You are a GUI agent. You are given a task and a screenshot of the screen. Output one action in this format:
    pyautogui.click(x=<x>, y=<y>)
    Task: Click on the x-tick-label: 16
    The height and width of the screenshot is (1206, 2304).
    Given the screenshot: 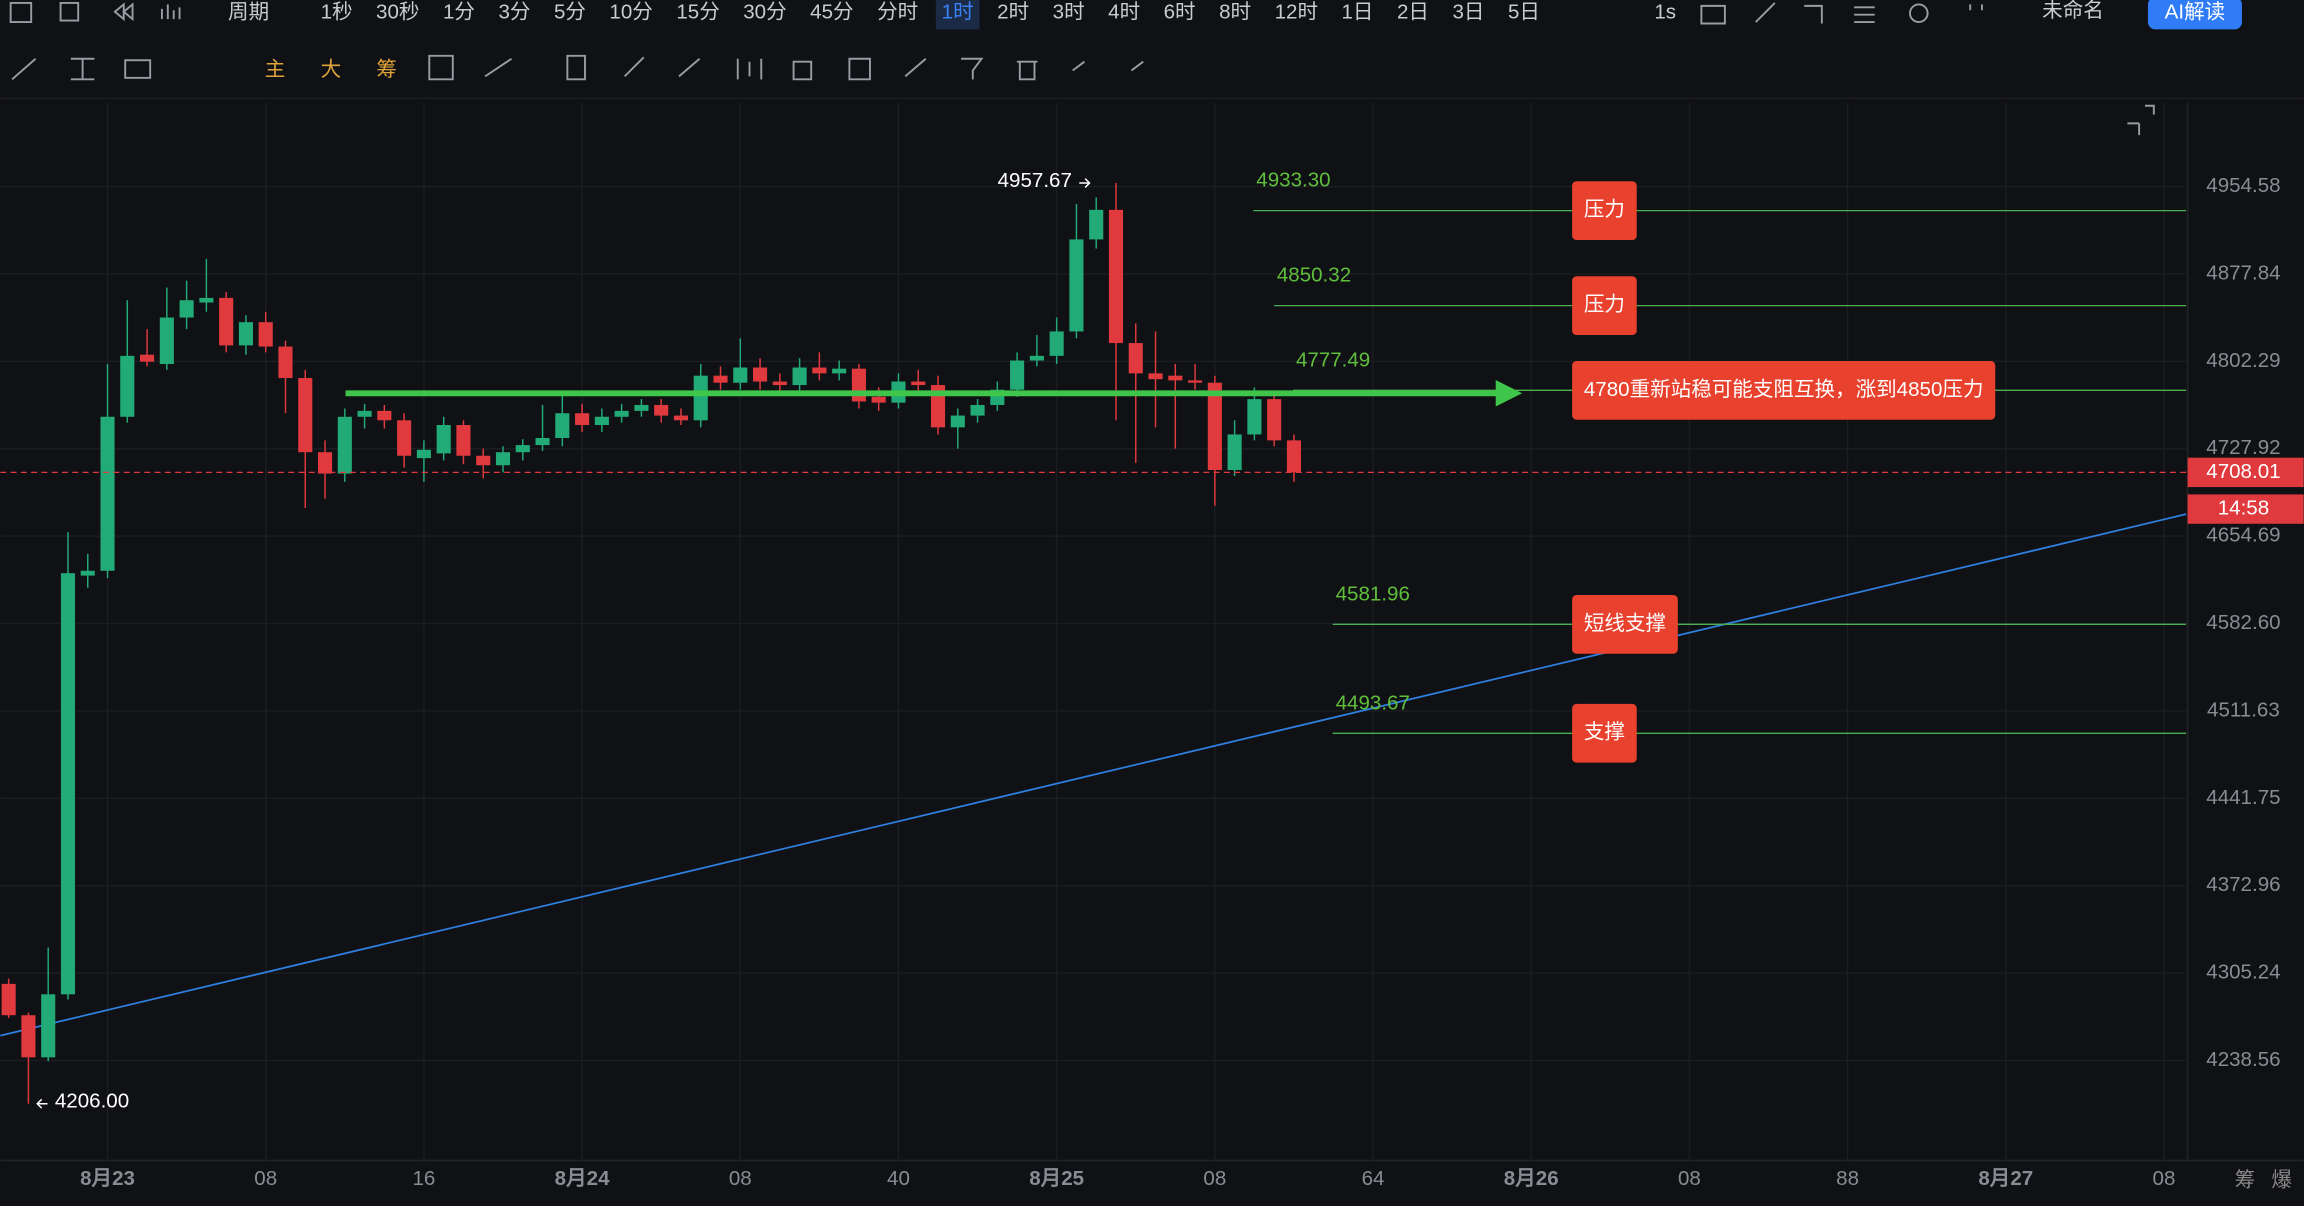 What is the action you would take?
    pyautogui.click(x=423, y=1178)
    